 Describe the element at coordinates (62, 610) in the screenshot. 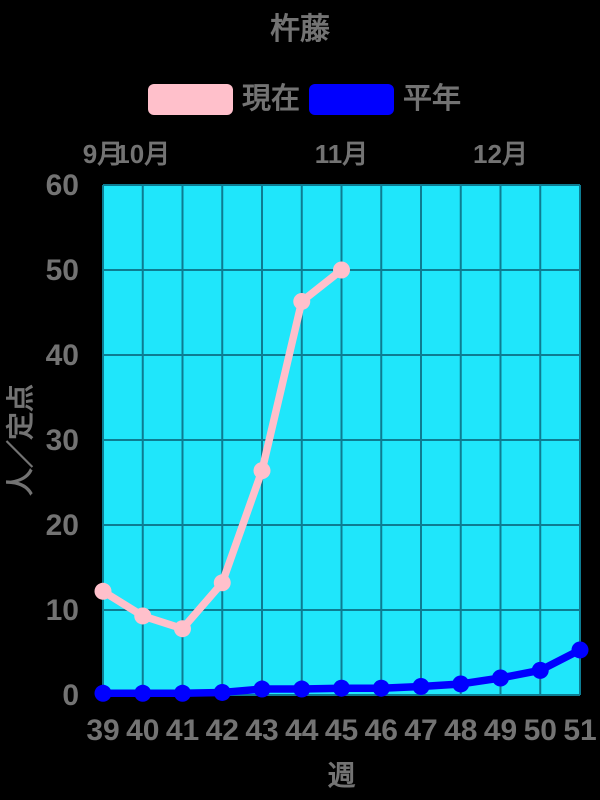

I see `y-tick-label: 10` at that location.